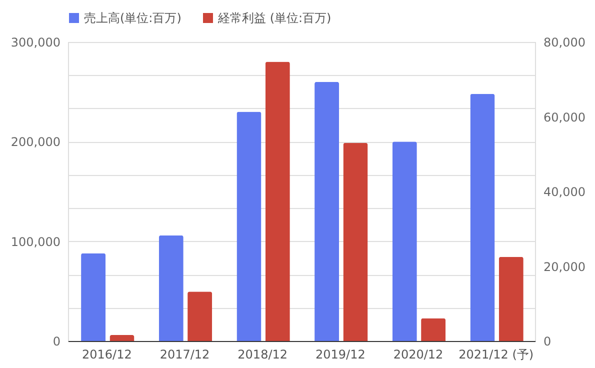  Describe the element at coordinates (263, 355) in the screenshot. I see `x-tick-label: 2018/12` at that location.